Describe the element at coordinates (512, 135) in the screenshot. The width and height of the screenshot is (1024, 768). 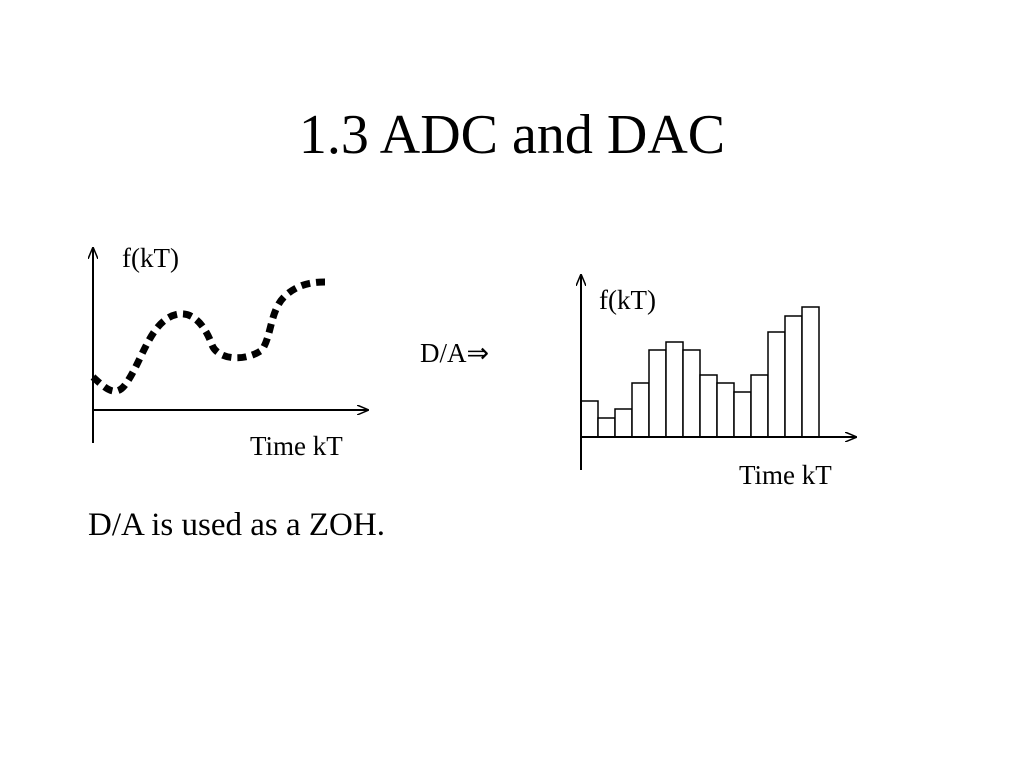
I see `slide-title: 1.3 ADC and DAC` at that location.